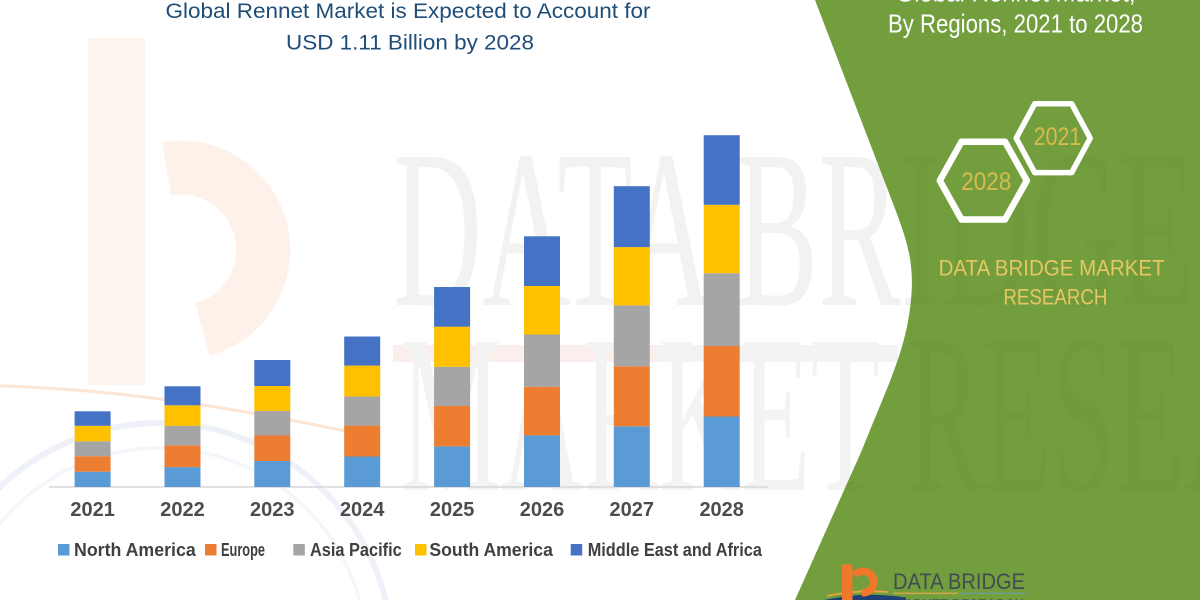 The image size is (1200, 600). Describe the element at coordinates (1016, 4) in the screenshot. I see `svg-text: Global Rennet Market,` at that location.